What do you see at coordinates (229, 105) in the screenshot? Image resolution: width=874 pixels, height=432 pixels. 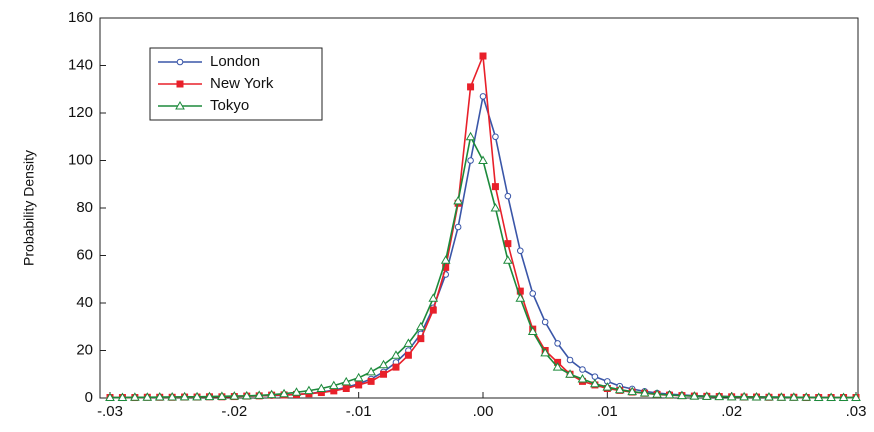 I see `legend-label: Tokyo` at bounding box center [229, 105].